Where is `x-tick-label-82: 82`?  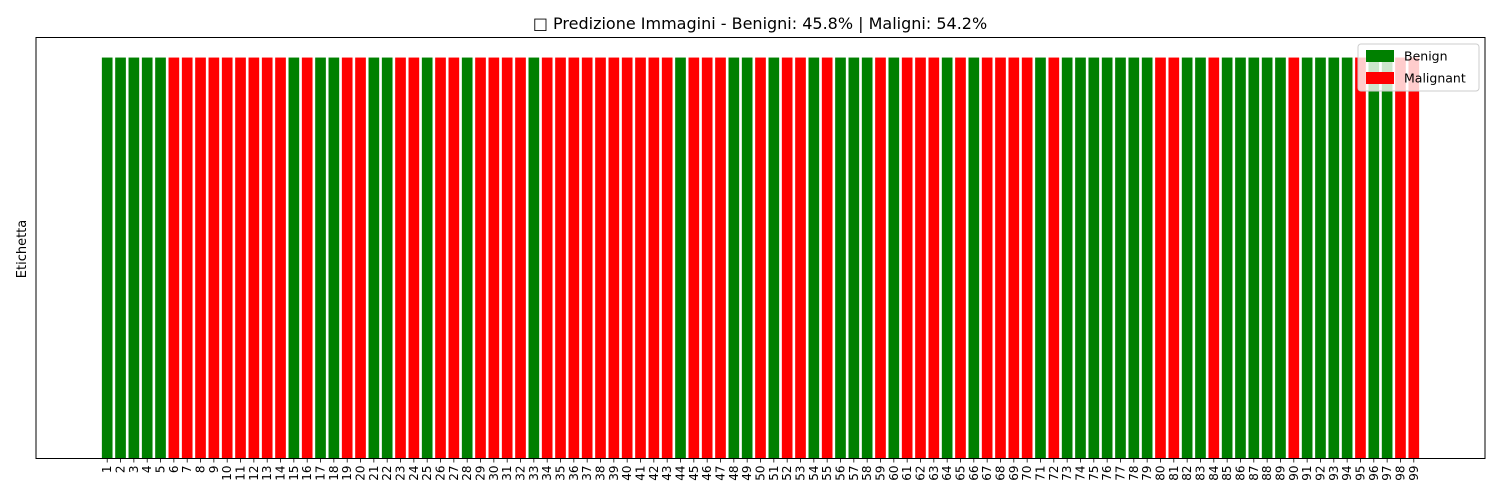 x-tick-label-82: 82 is located at coordinates (1187, 473).